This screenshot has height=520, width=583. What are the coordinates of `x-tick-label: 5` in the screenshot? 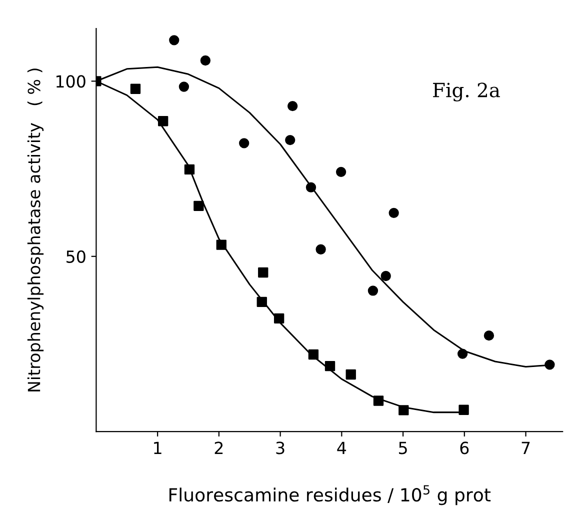 It's located at (403, 448).